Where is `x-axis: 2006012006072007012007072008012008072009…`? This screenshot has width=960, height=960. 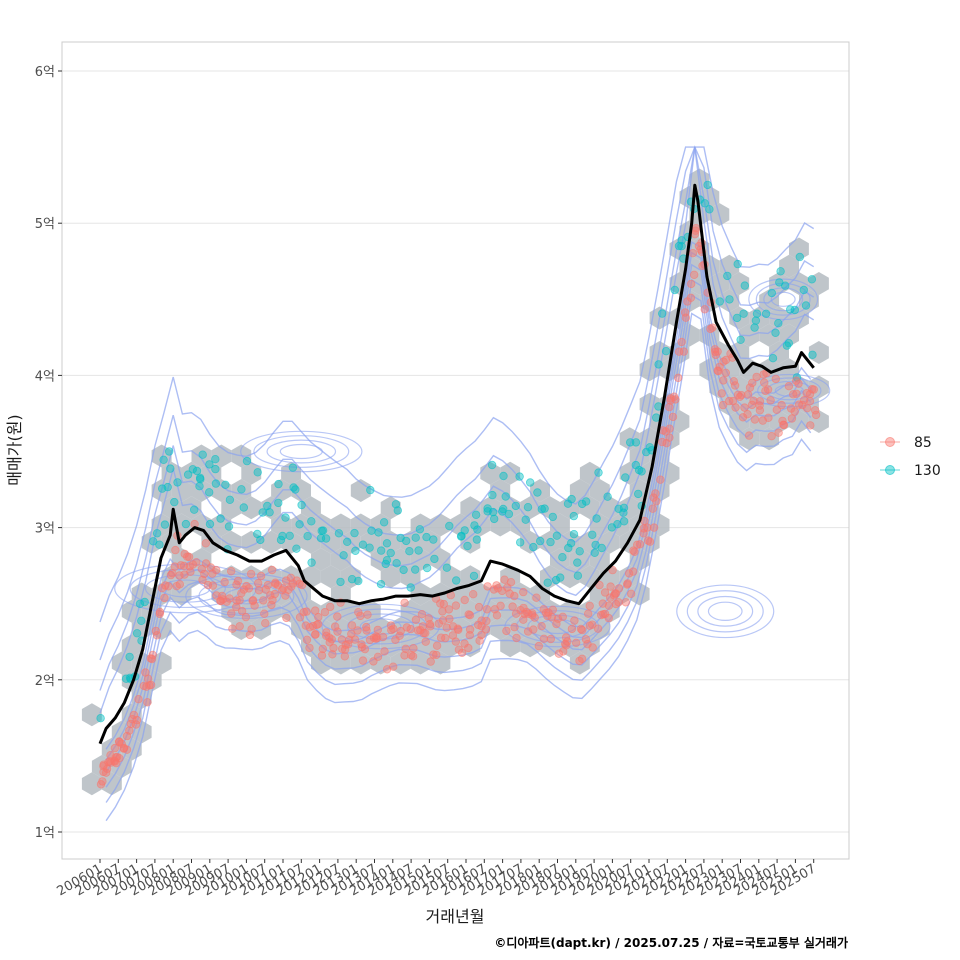
x-axis: 2006012006072007012007072008012008072009… is located at coordinates (437, 879).